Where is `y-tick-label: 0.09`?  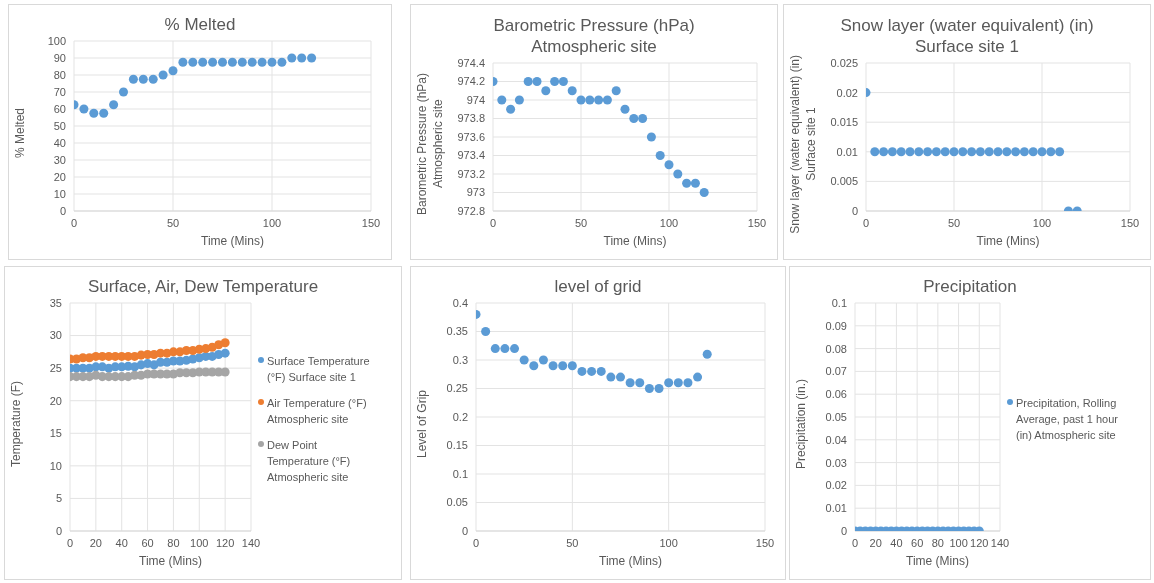 y-tick-label: 0.09 is located at coordinates (836, 325).